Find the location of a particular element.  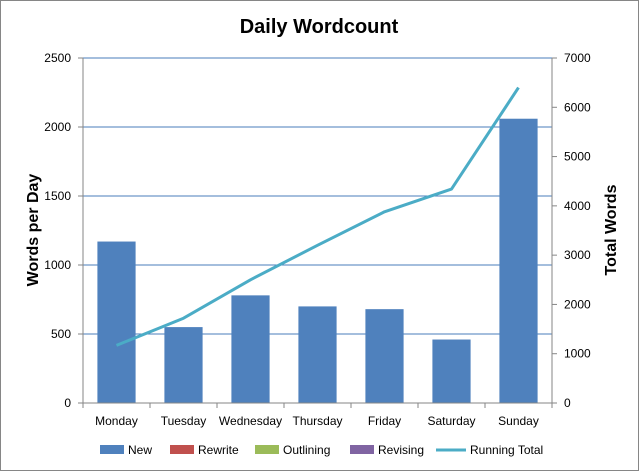

y2-tick-label: 0 is located at coordinates (567, 403).